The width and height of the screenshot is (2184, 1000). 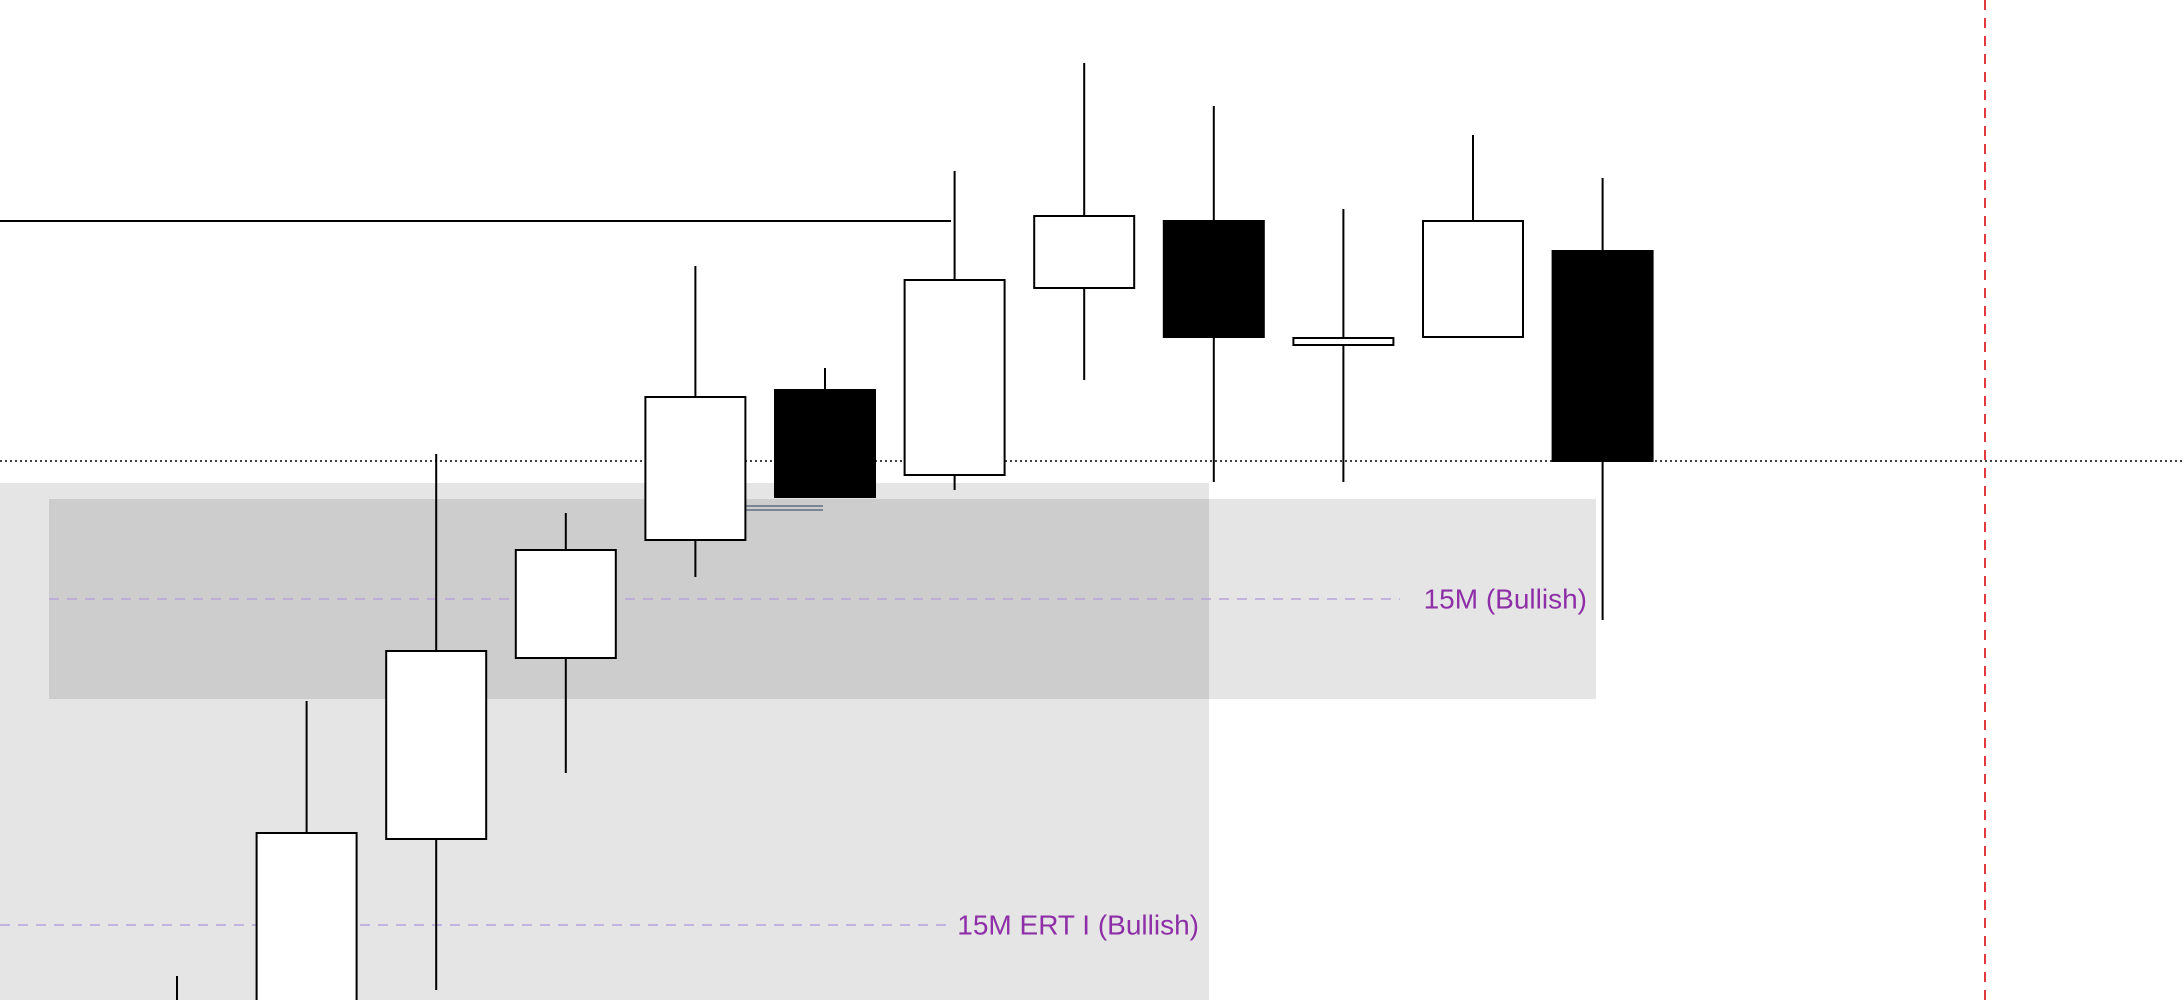 I want to click on zone-label: 15M ERT I (Bullish), so click(x=1078, y=924).